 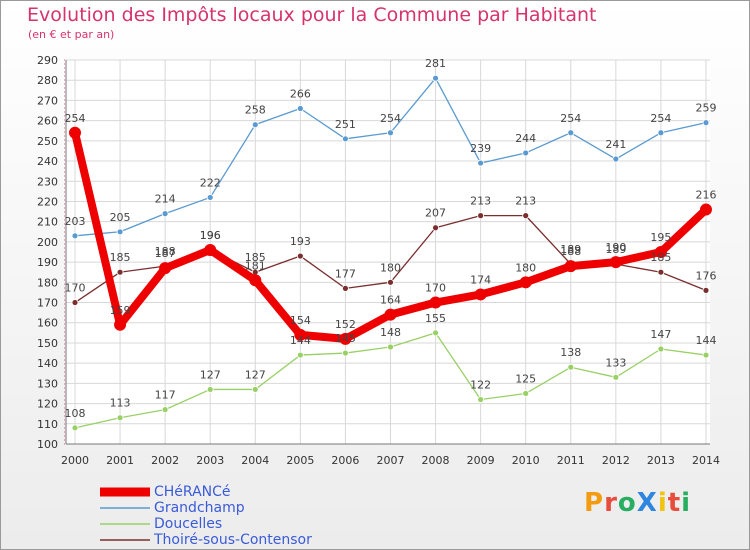 What do you see at coordinates (481, 460) in the screenshot?
I see `x-tick-label: 2009` at bounding box center [481, 460].